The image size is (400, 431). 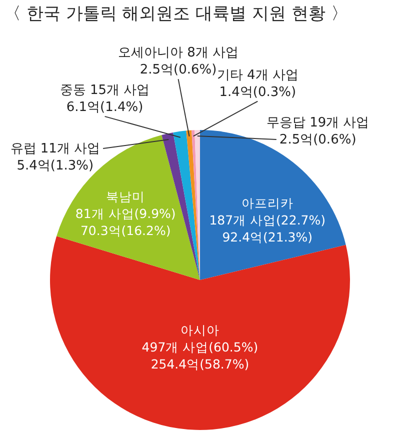 I want to click on slice-label: 무응답 19개 사업 2.5억(0.6%), so click(x=318, y=131).